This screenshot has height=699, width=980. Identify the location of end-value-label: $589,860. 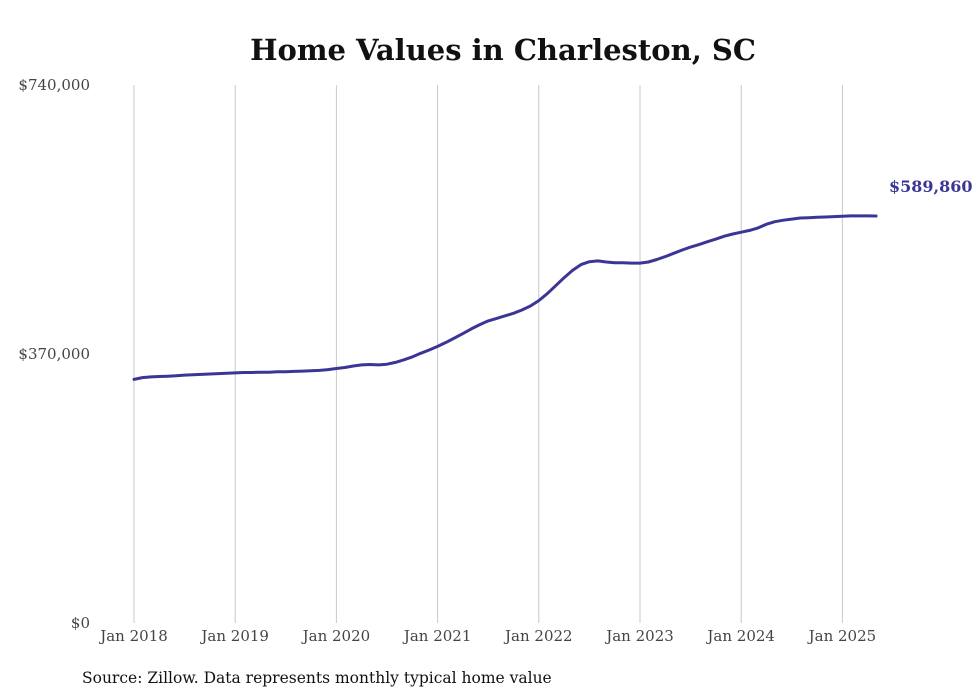
(931, 186).